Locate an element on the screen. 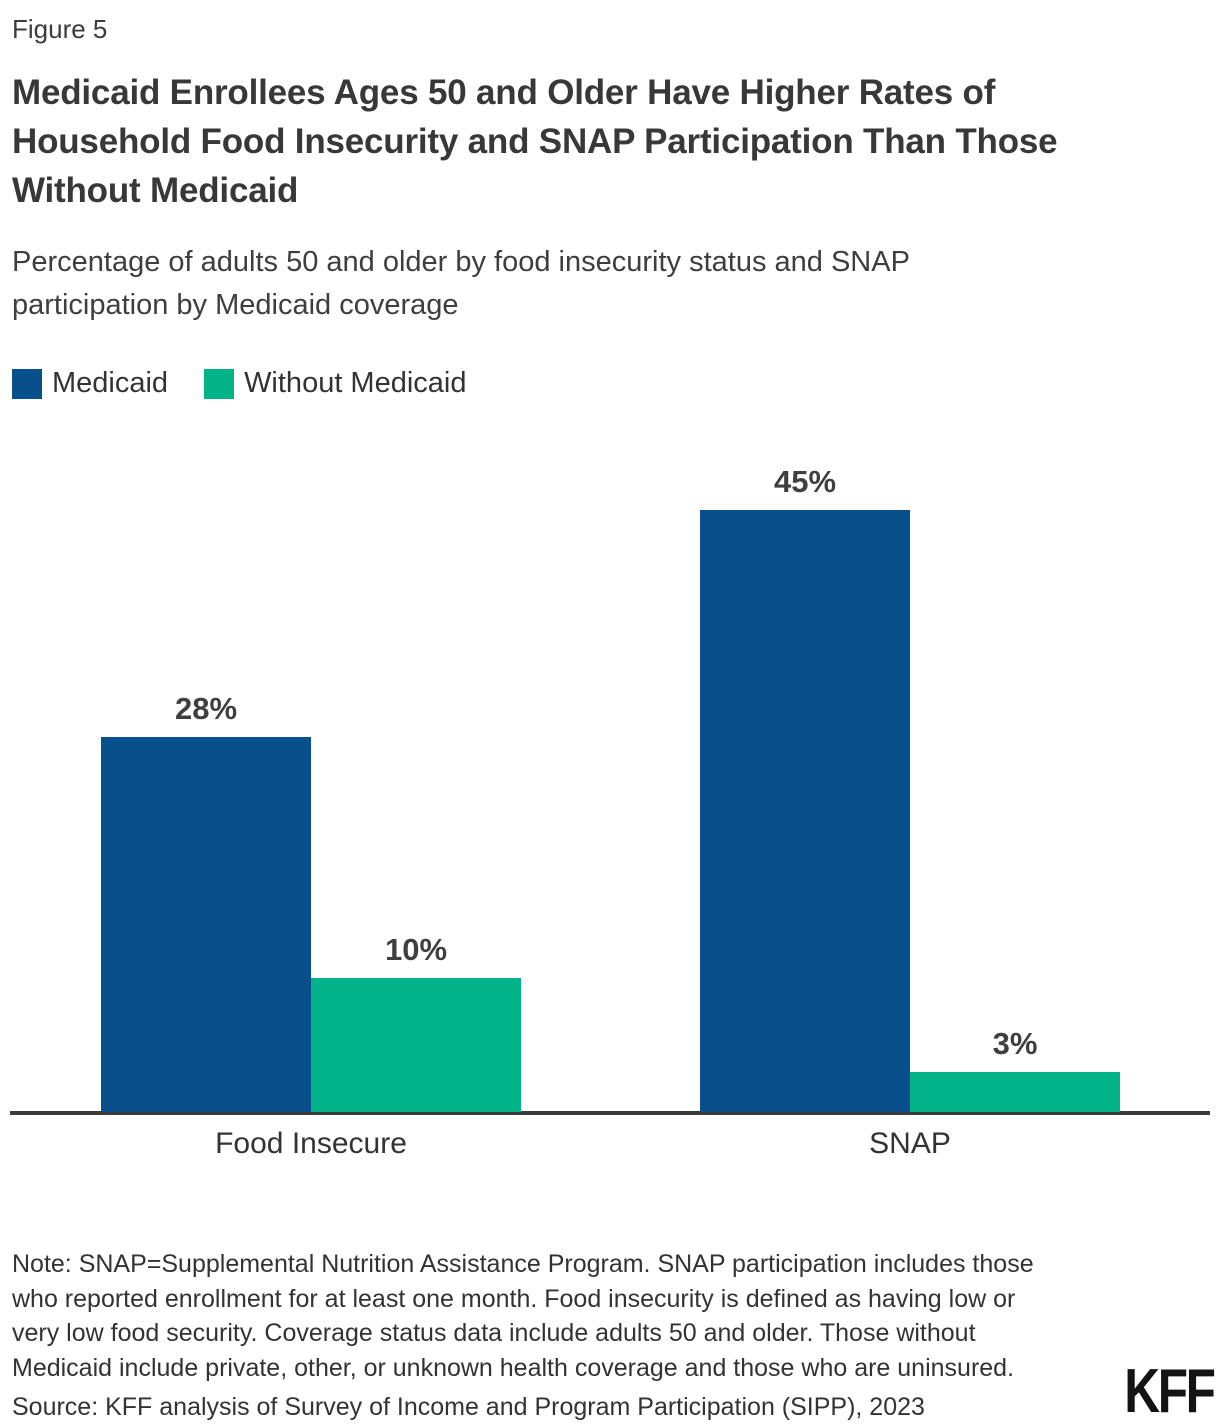 This screenshot has height=1427, width=1220. legend-label-medicaid: Medicaid is located at coordinates (110, 383).